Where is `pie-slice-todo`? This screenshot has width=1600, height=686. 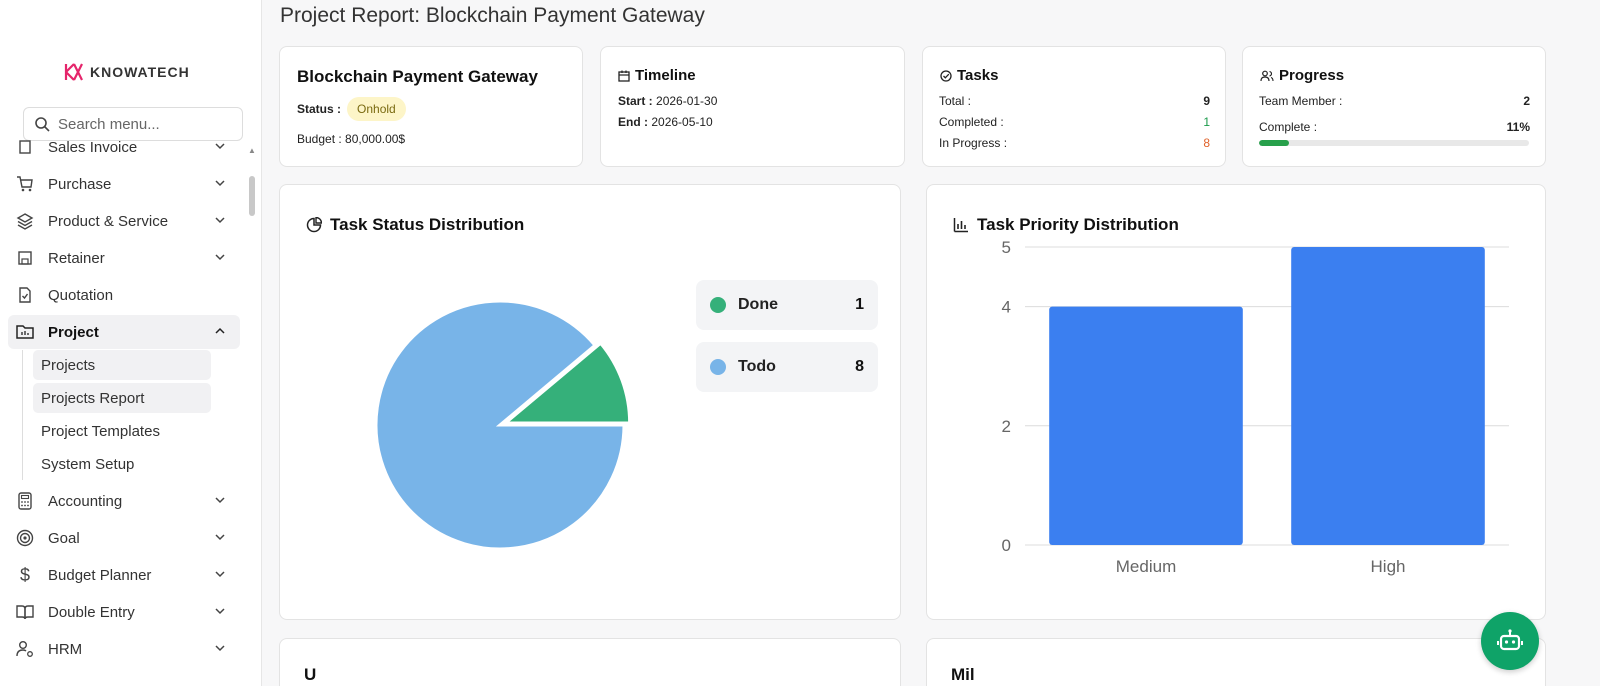 pie-slice-todo is located at coordinates (500, 425).